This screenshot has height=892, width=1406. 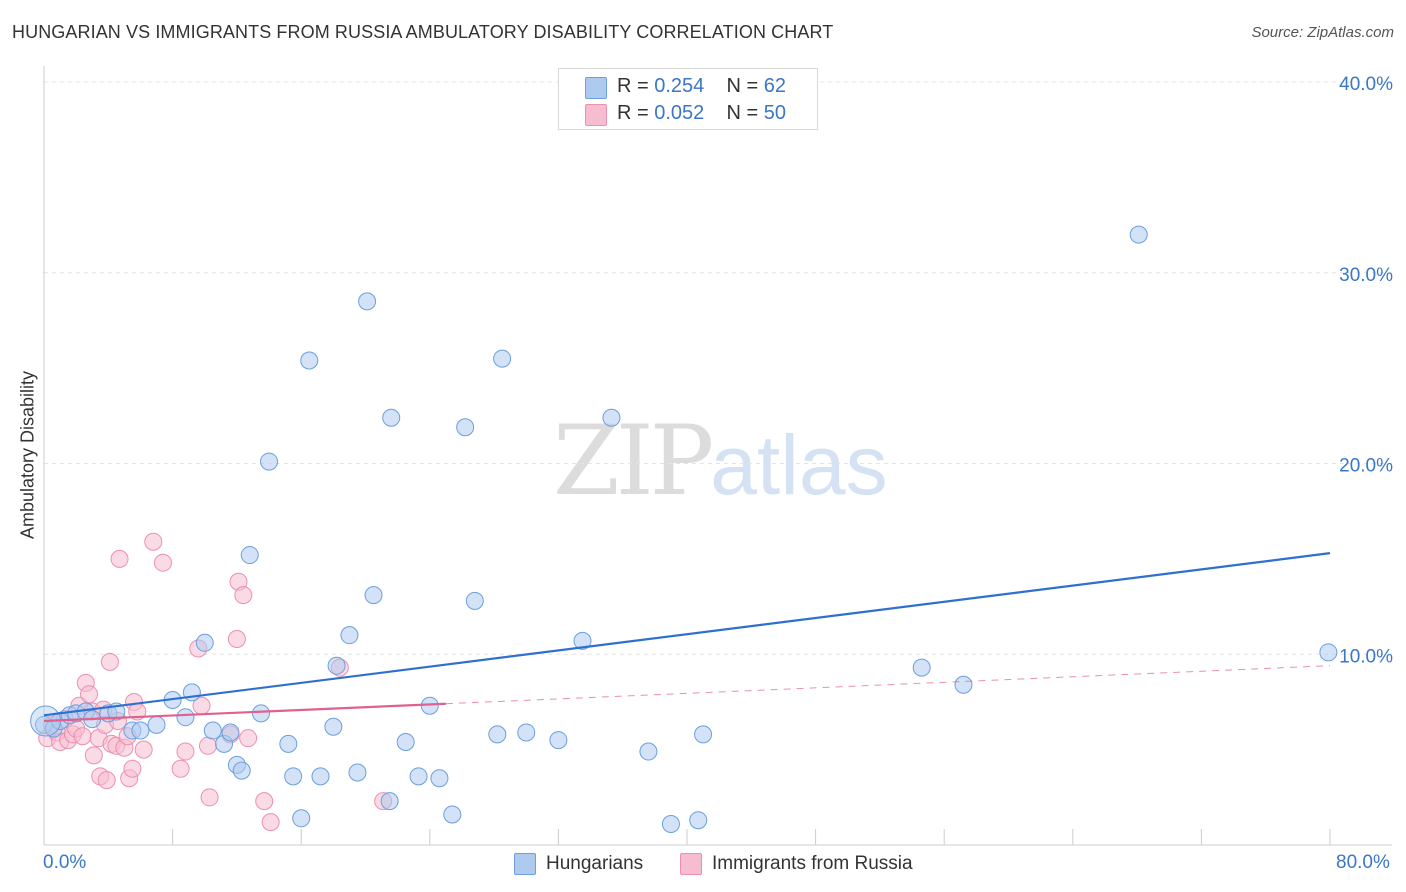 I want to click on immigrants-swatch, so click(x=596, y=115).